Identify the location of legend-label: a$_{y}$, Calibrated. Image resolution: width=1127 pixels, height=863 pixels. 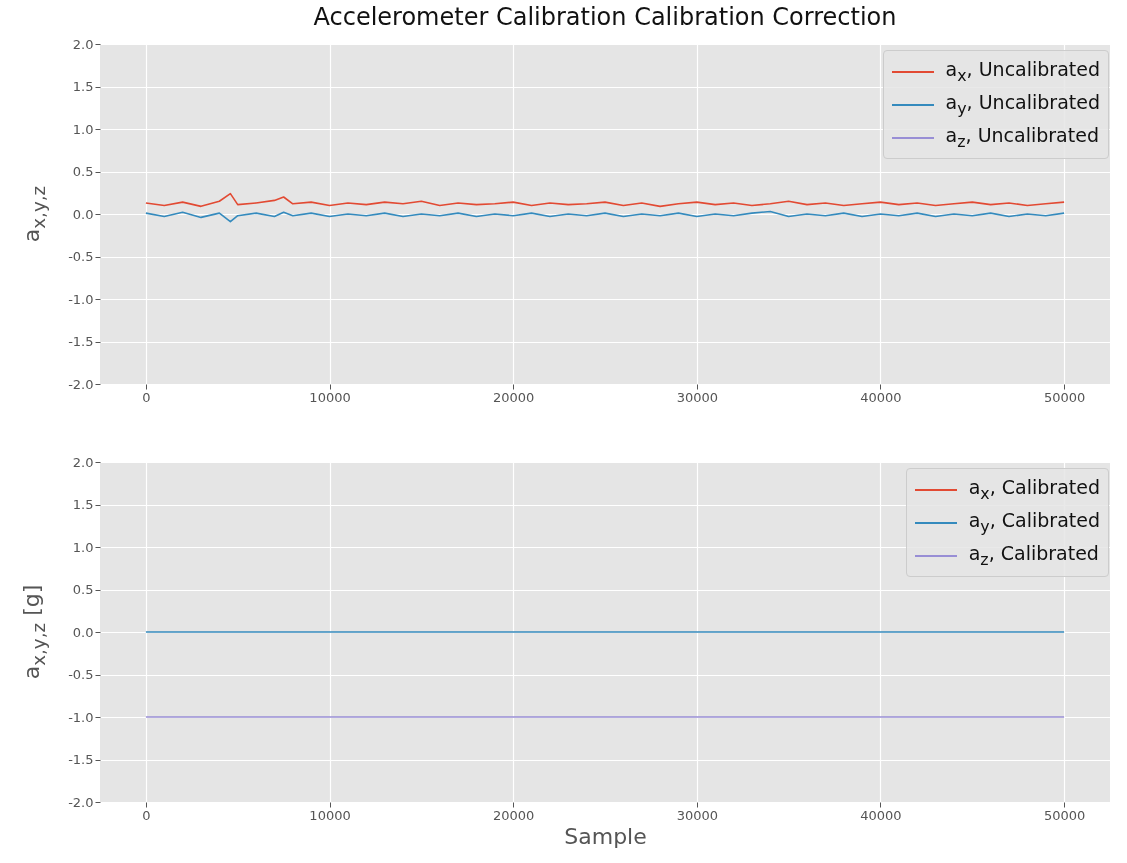
(1034, 522).